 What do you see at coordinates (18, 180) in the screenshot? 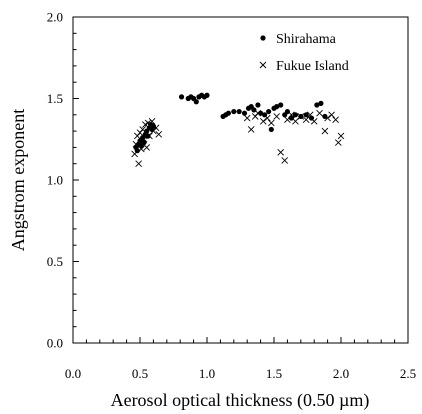
I see `y-axis-title: Angstrom exponent` at bounding box center [18, 180].